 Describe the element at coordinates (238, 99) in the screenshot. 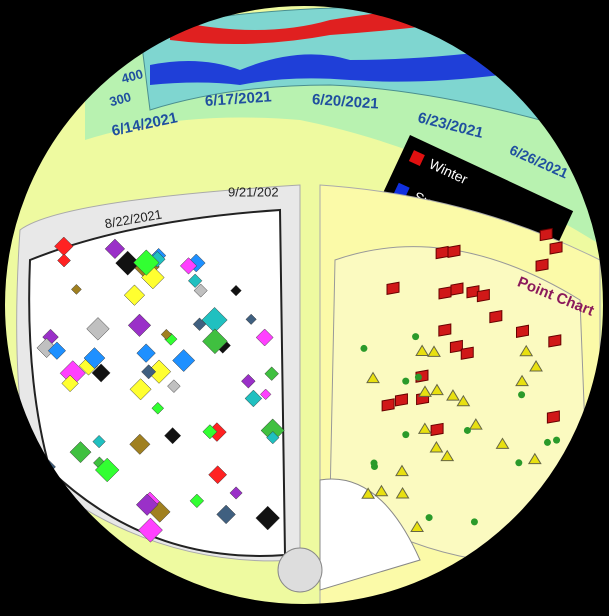

I see `x-tick-label: 6/17/2021` at that location.